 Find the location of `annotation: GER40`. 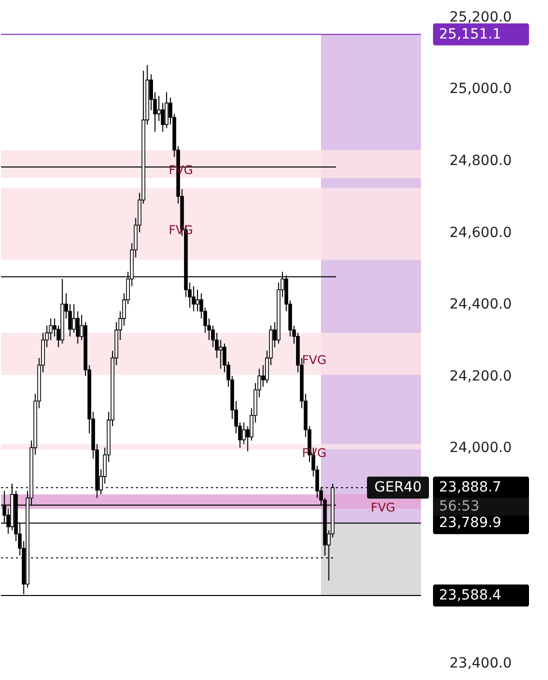

annotation: GER40 is located at coordinates (398, 488).